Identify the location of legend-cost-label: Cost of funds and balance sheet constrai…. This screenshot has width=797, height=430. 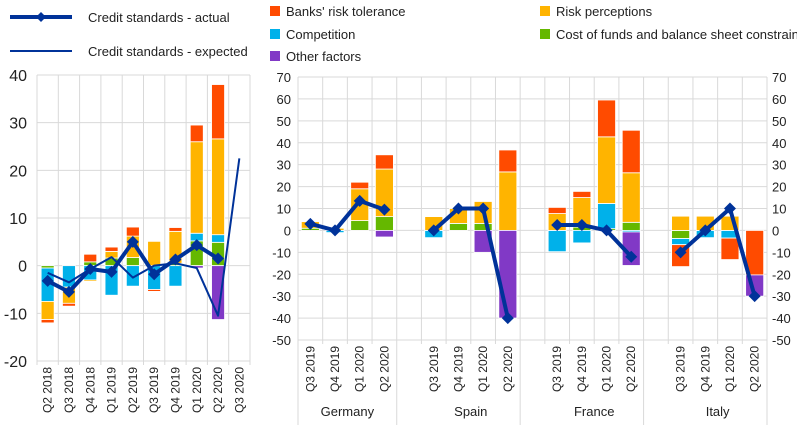
(676, 34).